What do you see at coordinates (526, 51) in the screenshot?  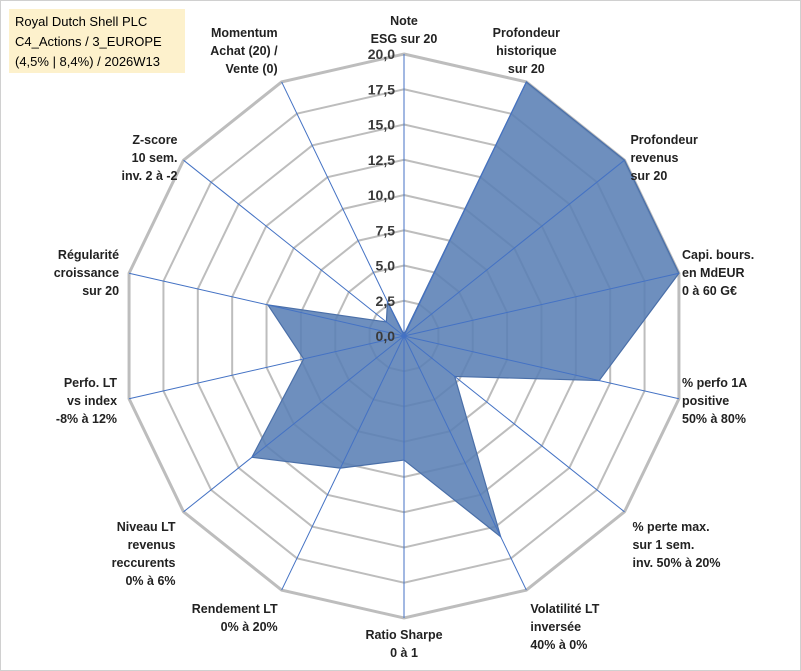 I see `axis-label-1-line-1: historique` at bounding box center [526, 51].